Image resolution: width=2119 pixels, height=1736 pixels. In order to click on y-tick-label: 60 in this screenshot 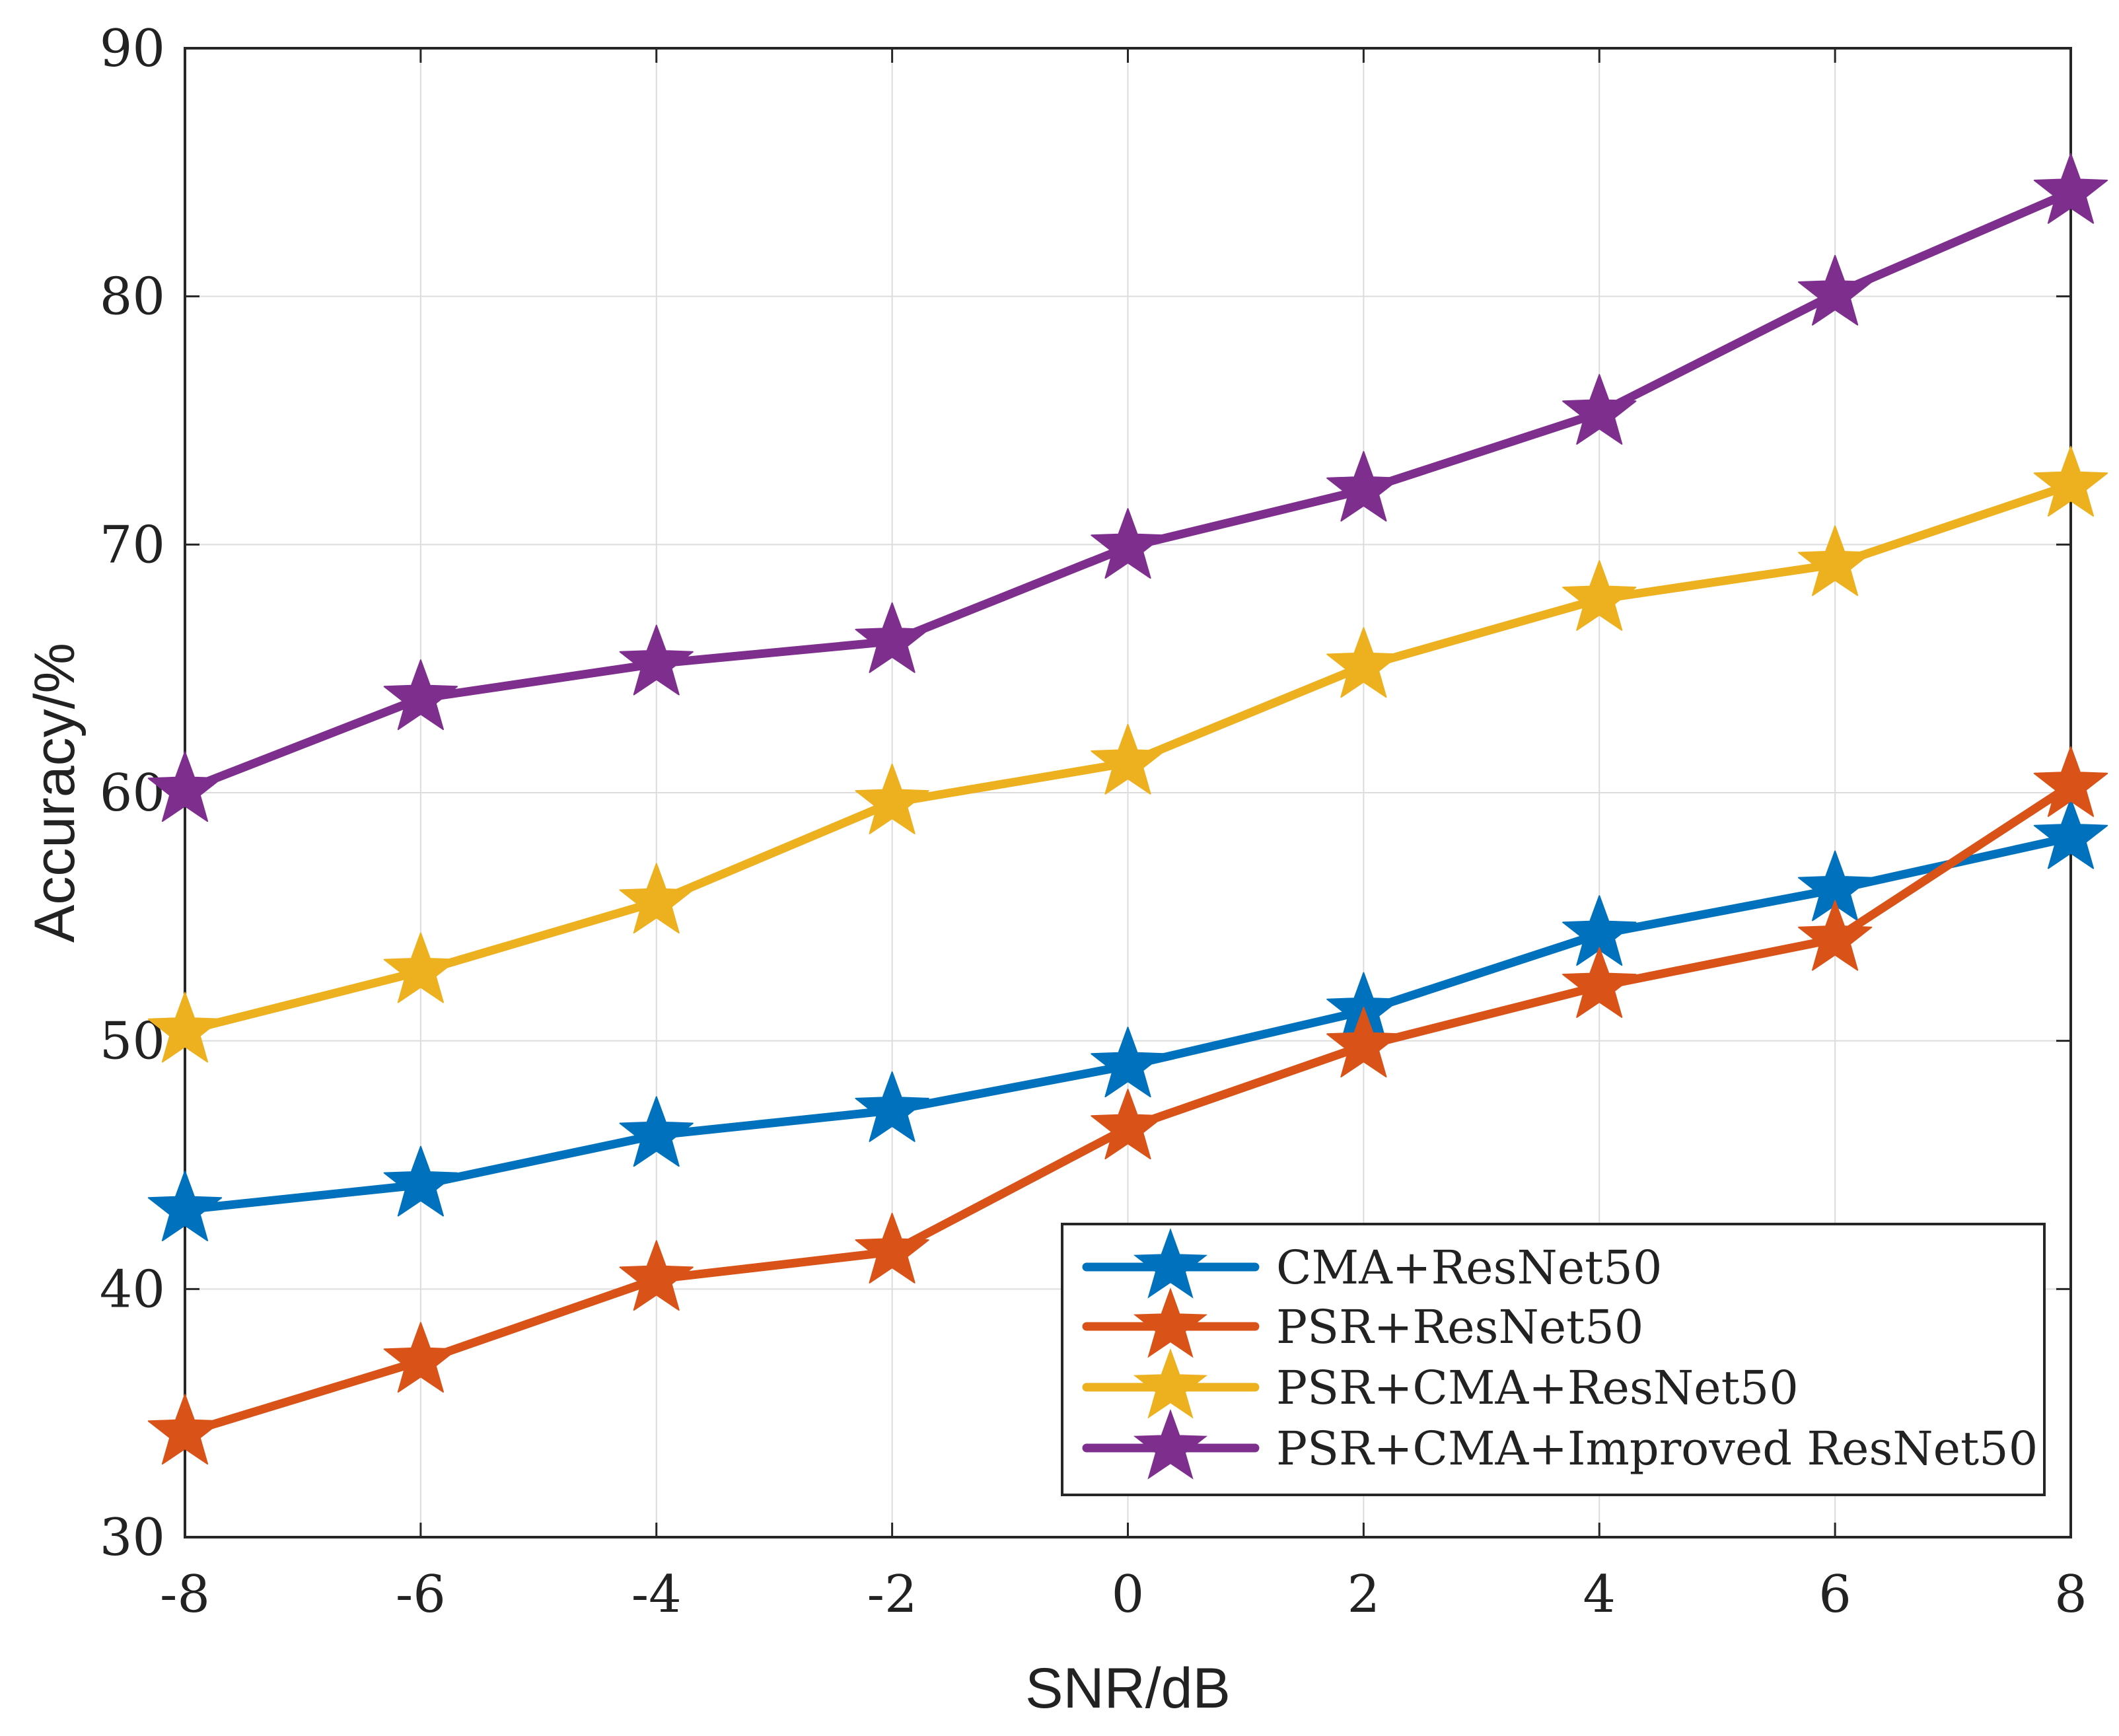, I will do `click(132, 793)`.